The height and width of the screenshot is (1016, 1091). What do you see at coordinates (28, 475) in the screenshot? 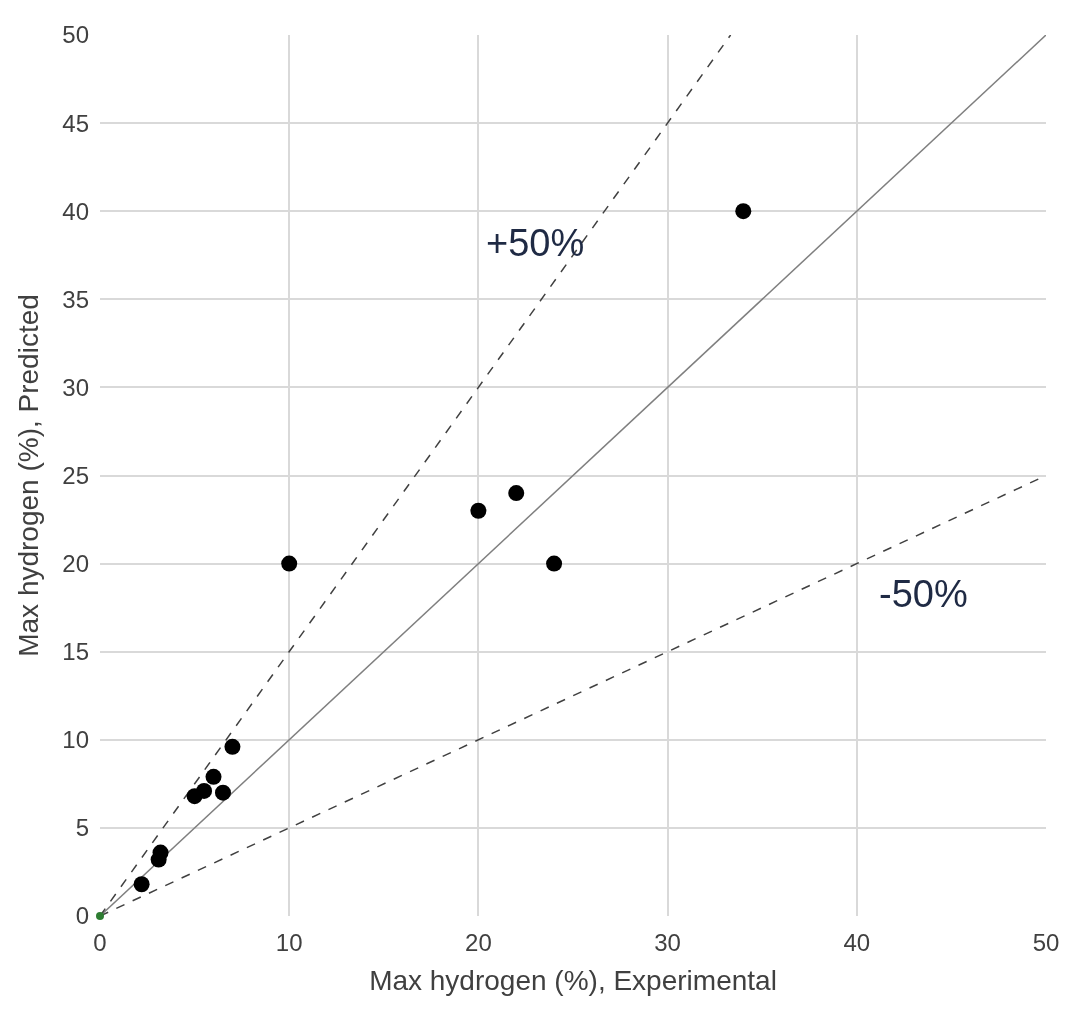
I see `y-axis-title: Max hydrogen (%), Predicted` at bounding box center [28, 475].